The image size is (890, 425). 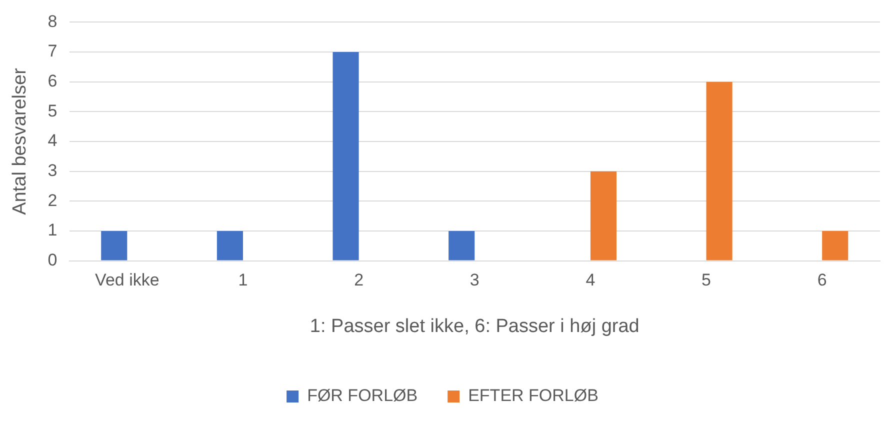 I want to click on y-axis-title: Antal besvarelser, so click(x=20, y=141).